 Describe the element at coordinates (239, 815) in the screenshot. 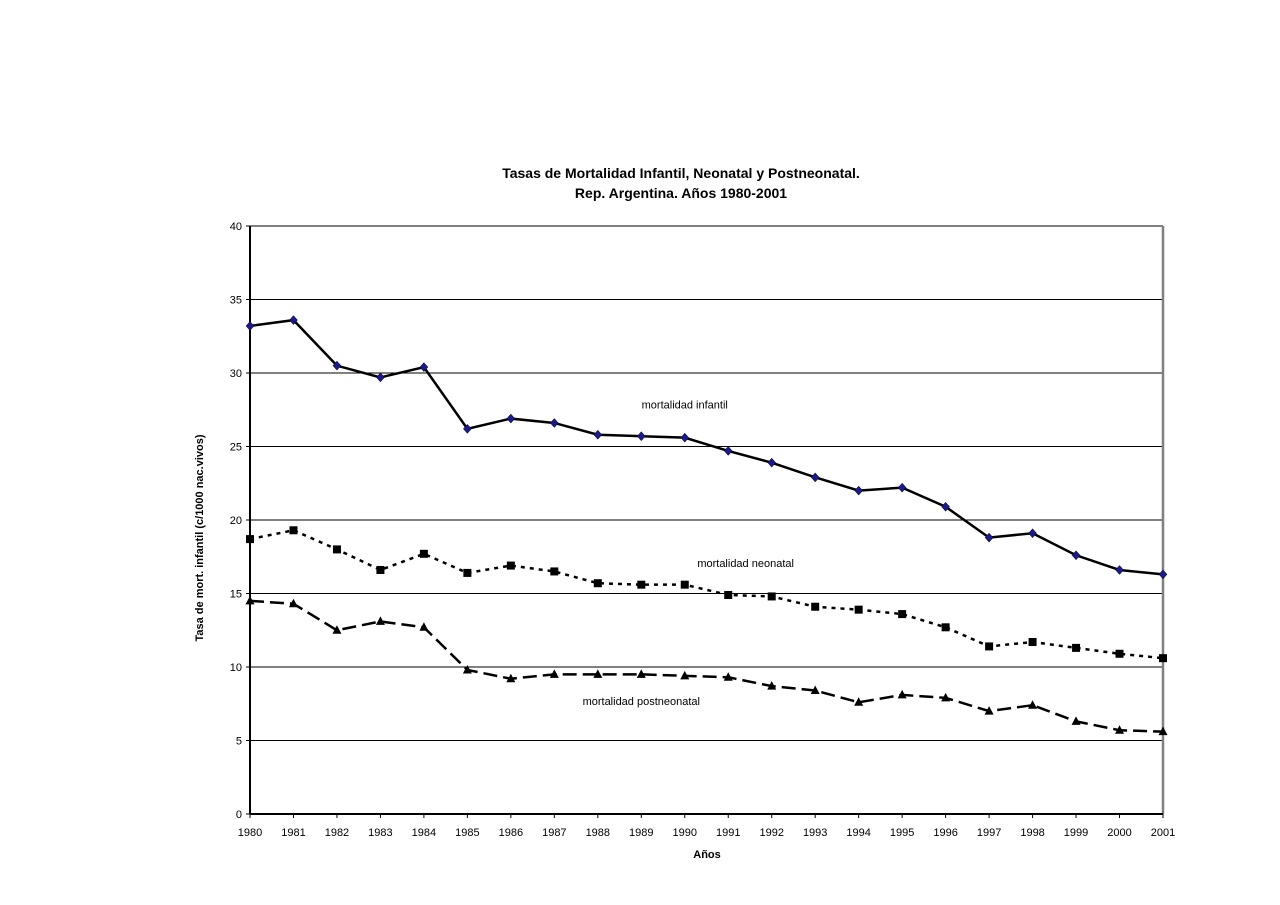

I see `y-tick-label: 0` at that location.